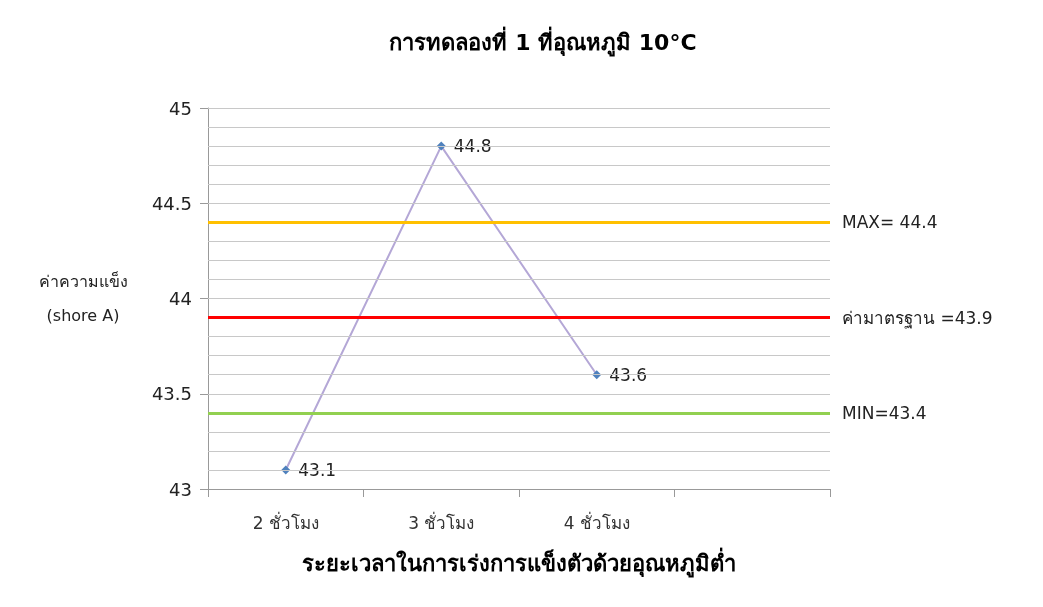 This screenshot has width=1043, height=607. What do you see at coordinates (519, 562) in the screenshot?
I see `x-axis-title: ระยะเวลาในการเร่งการแข็งตัวด้วยอุณหภูมิต่ำ` at bounding box center [519, 562].